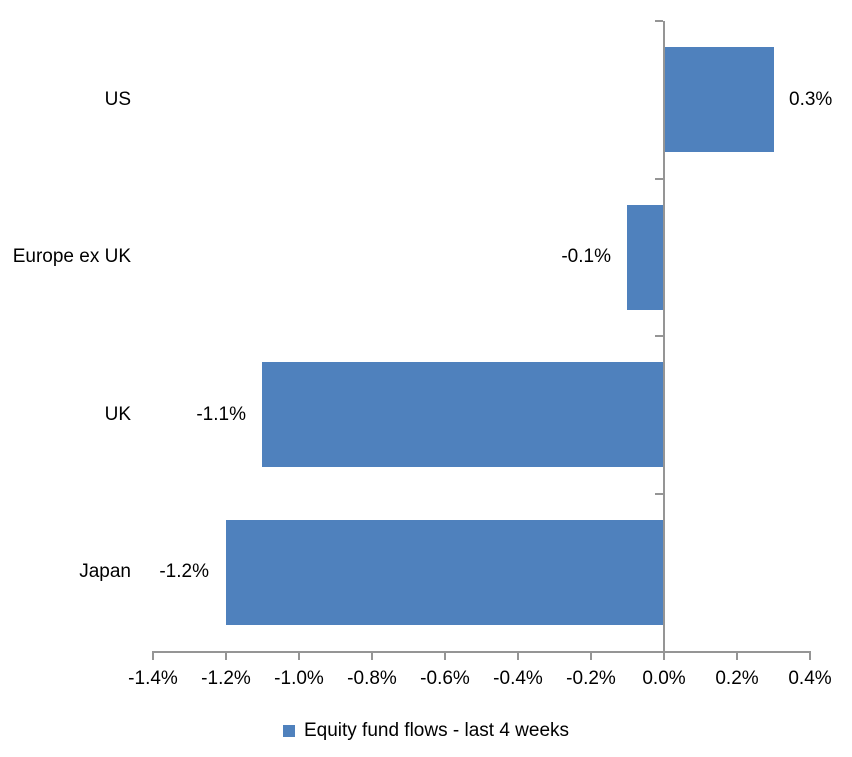  Describe the element at coordinates (117, 414) in the screenshot. I see `category-label: UK` at that location.